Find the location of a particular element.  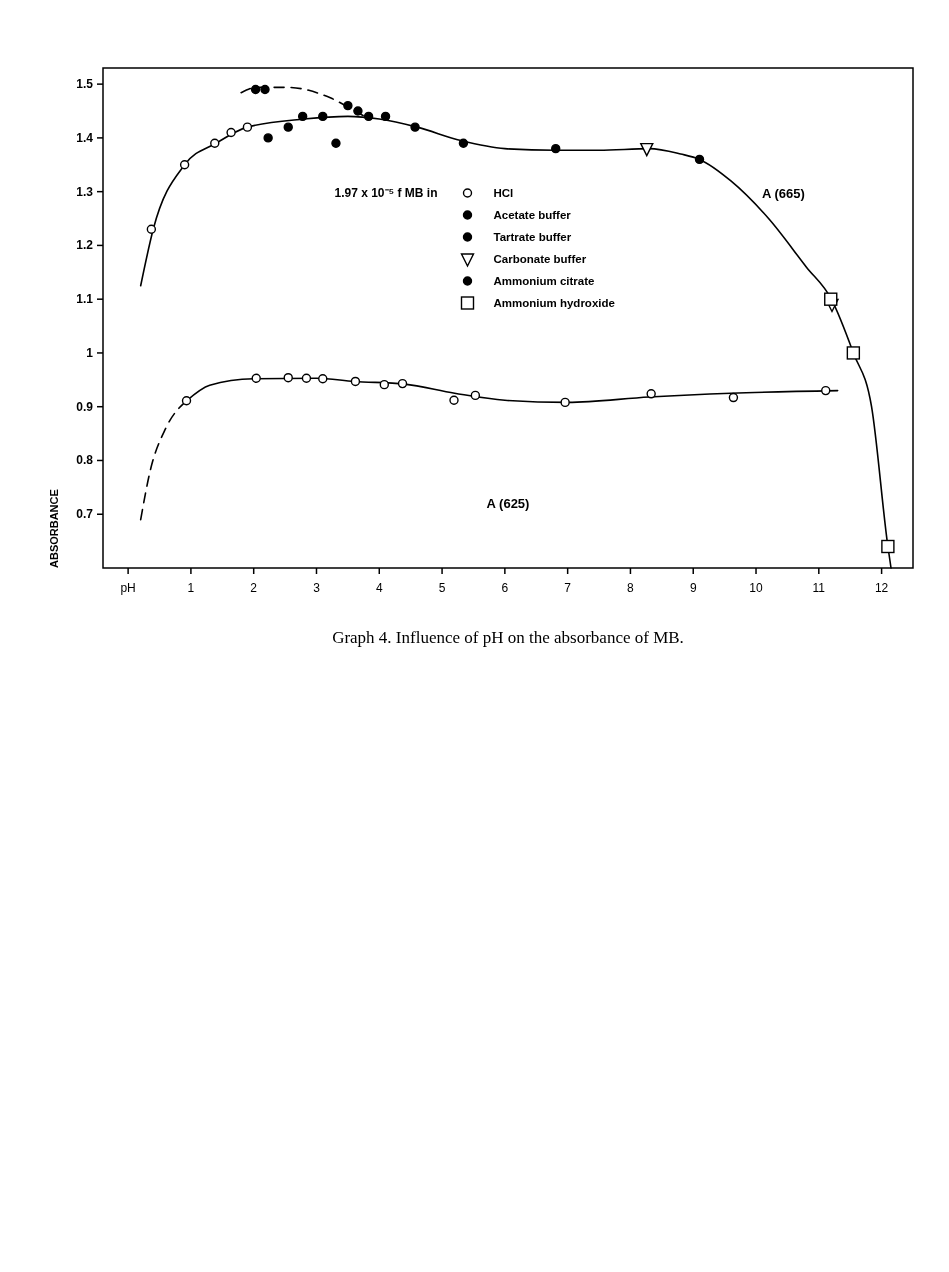

x-tick-label: 7 is located at coordinates (568, 588).